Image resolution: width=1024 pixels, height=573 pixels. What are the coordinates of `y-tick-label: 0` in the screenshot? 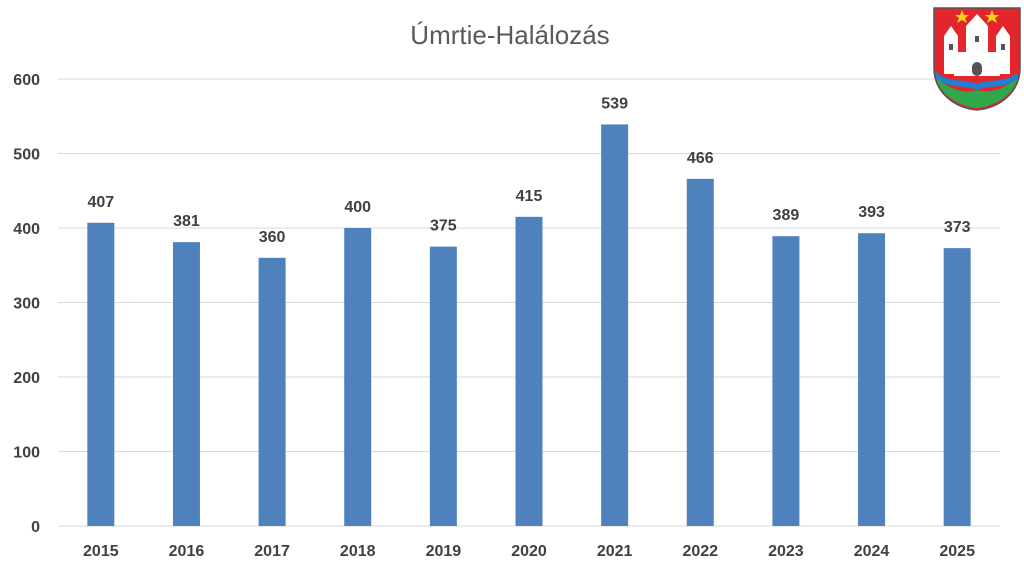 It's located at (35, 527).